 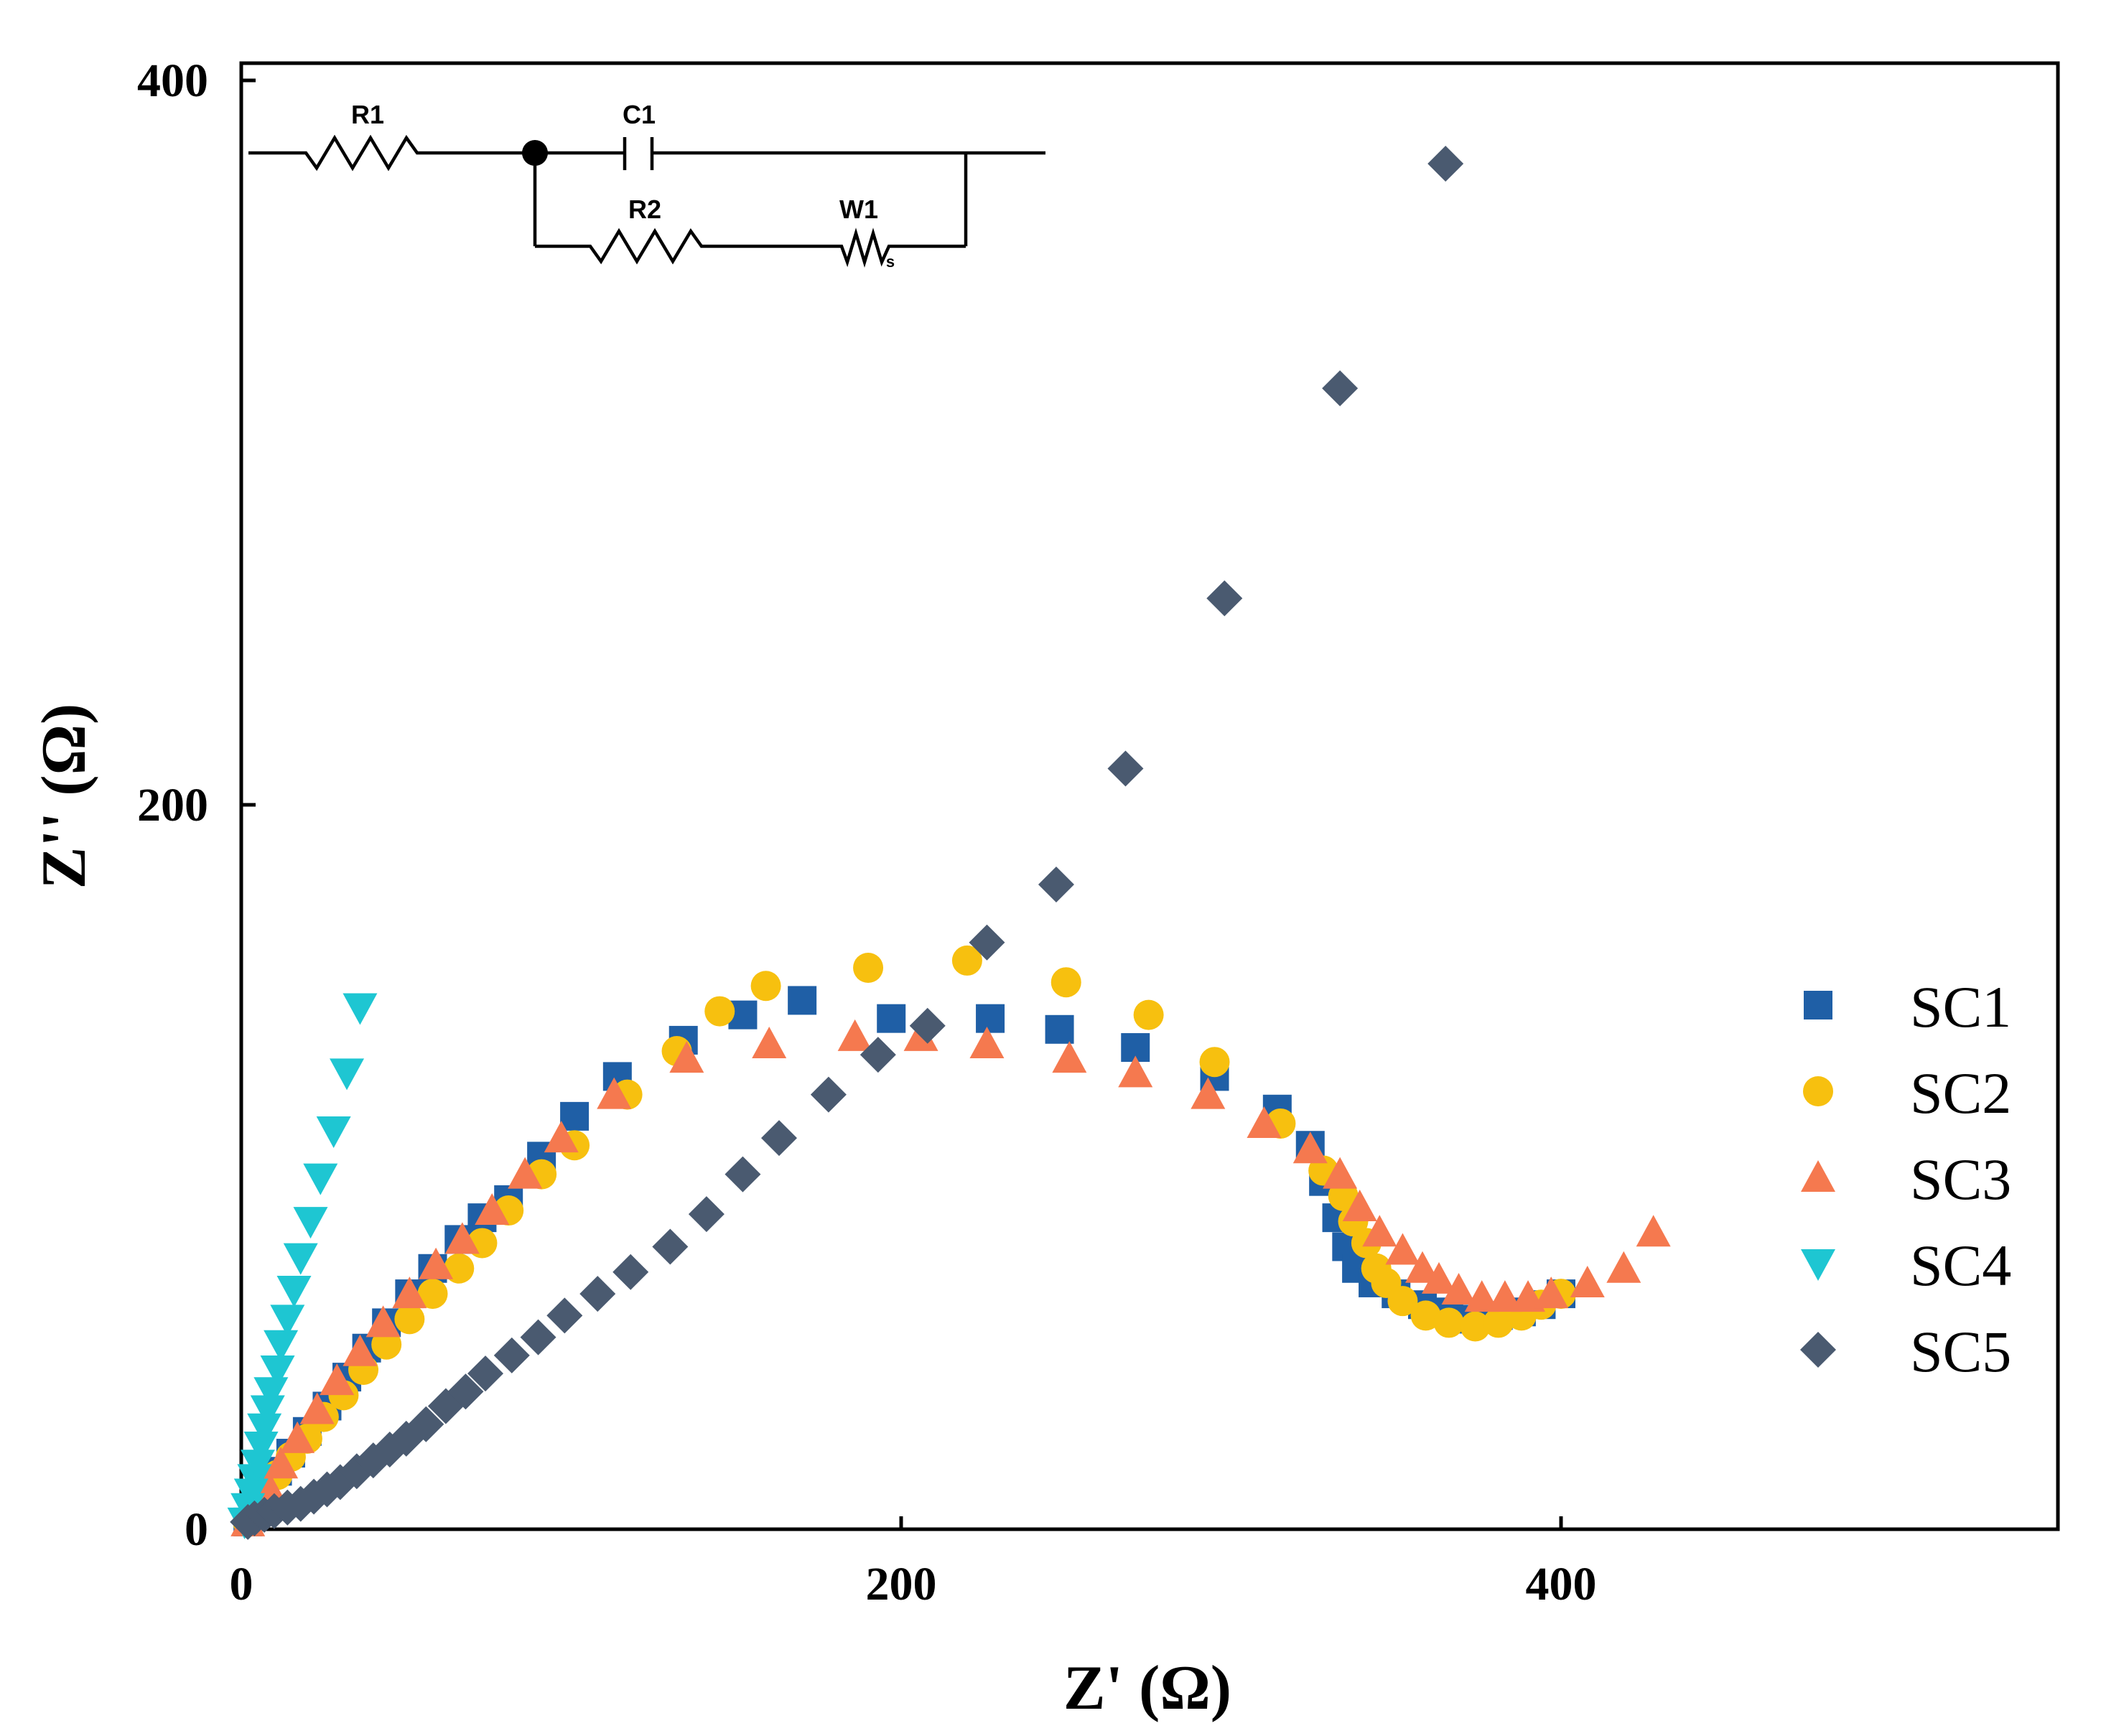 I want to click on circuit-label-c1: C1, so click(x=640, y=114).